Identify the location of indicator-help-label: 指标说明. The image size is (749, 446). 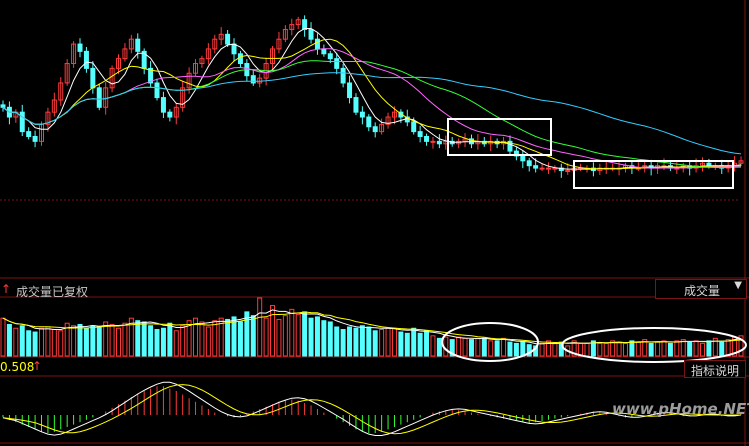
(715, 371).